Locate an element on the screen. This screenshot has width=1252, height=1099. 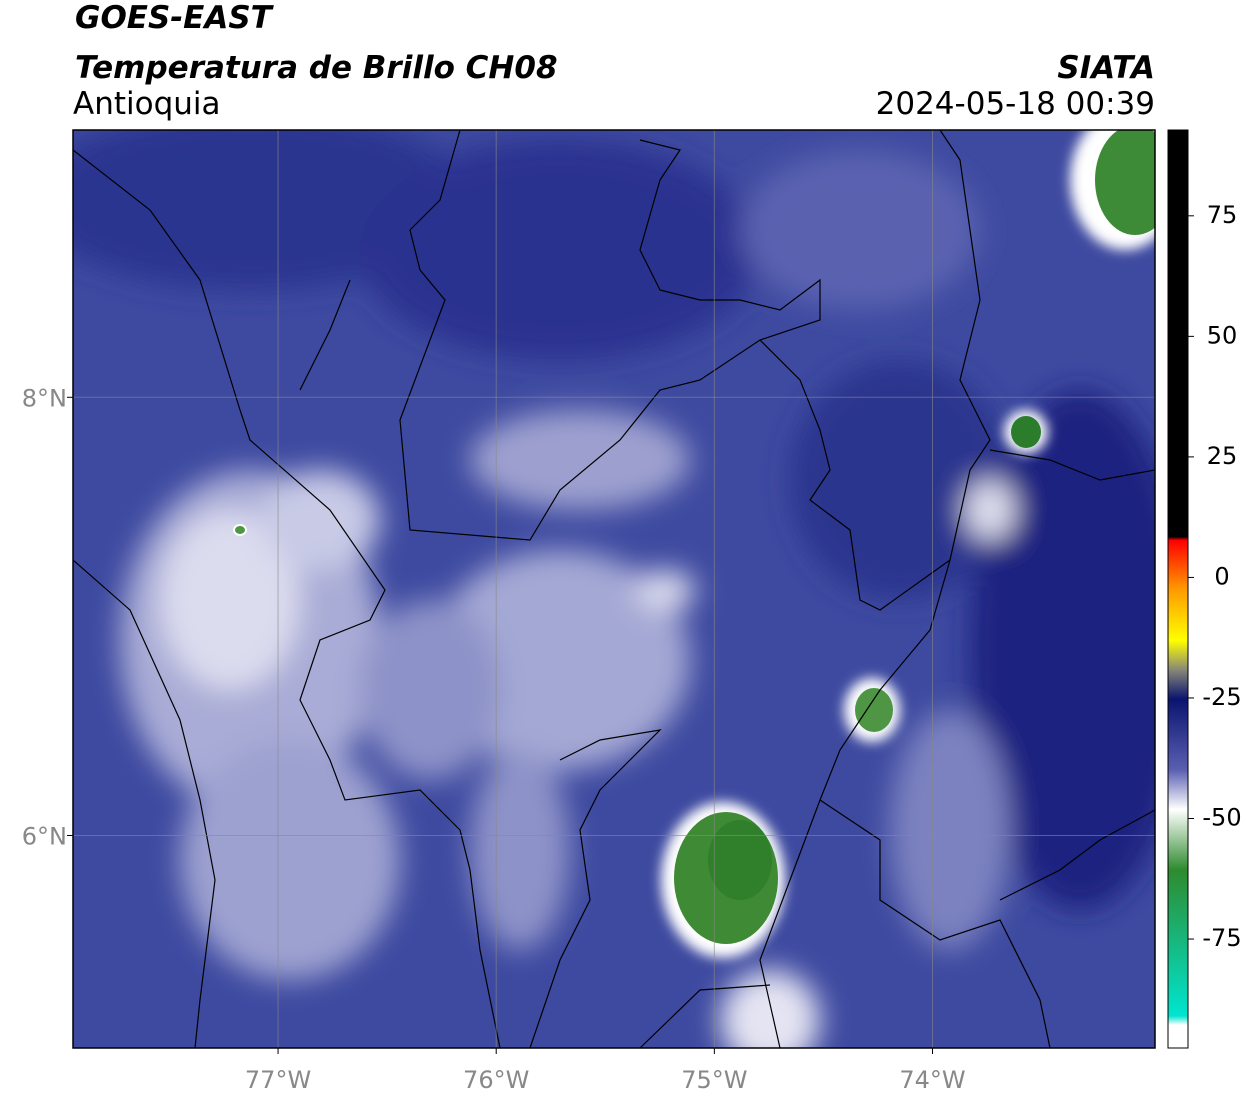
region: Antioquia is located at coordinates (147, 104).